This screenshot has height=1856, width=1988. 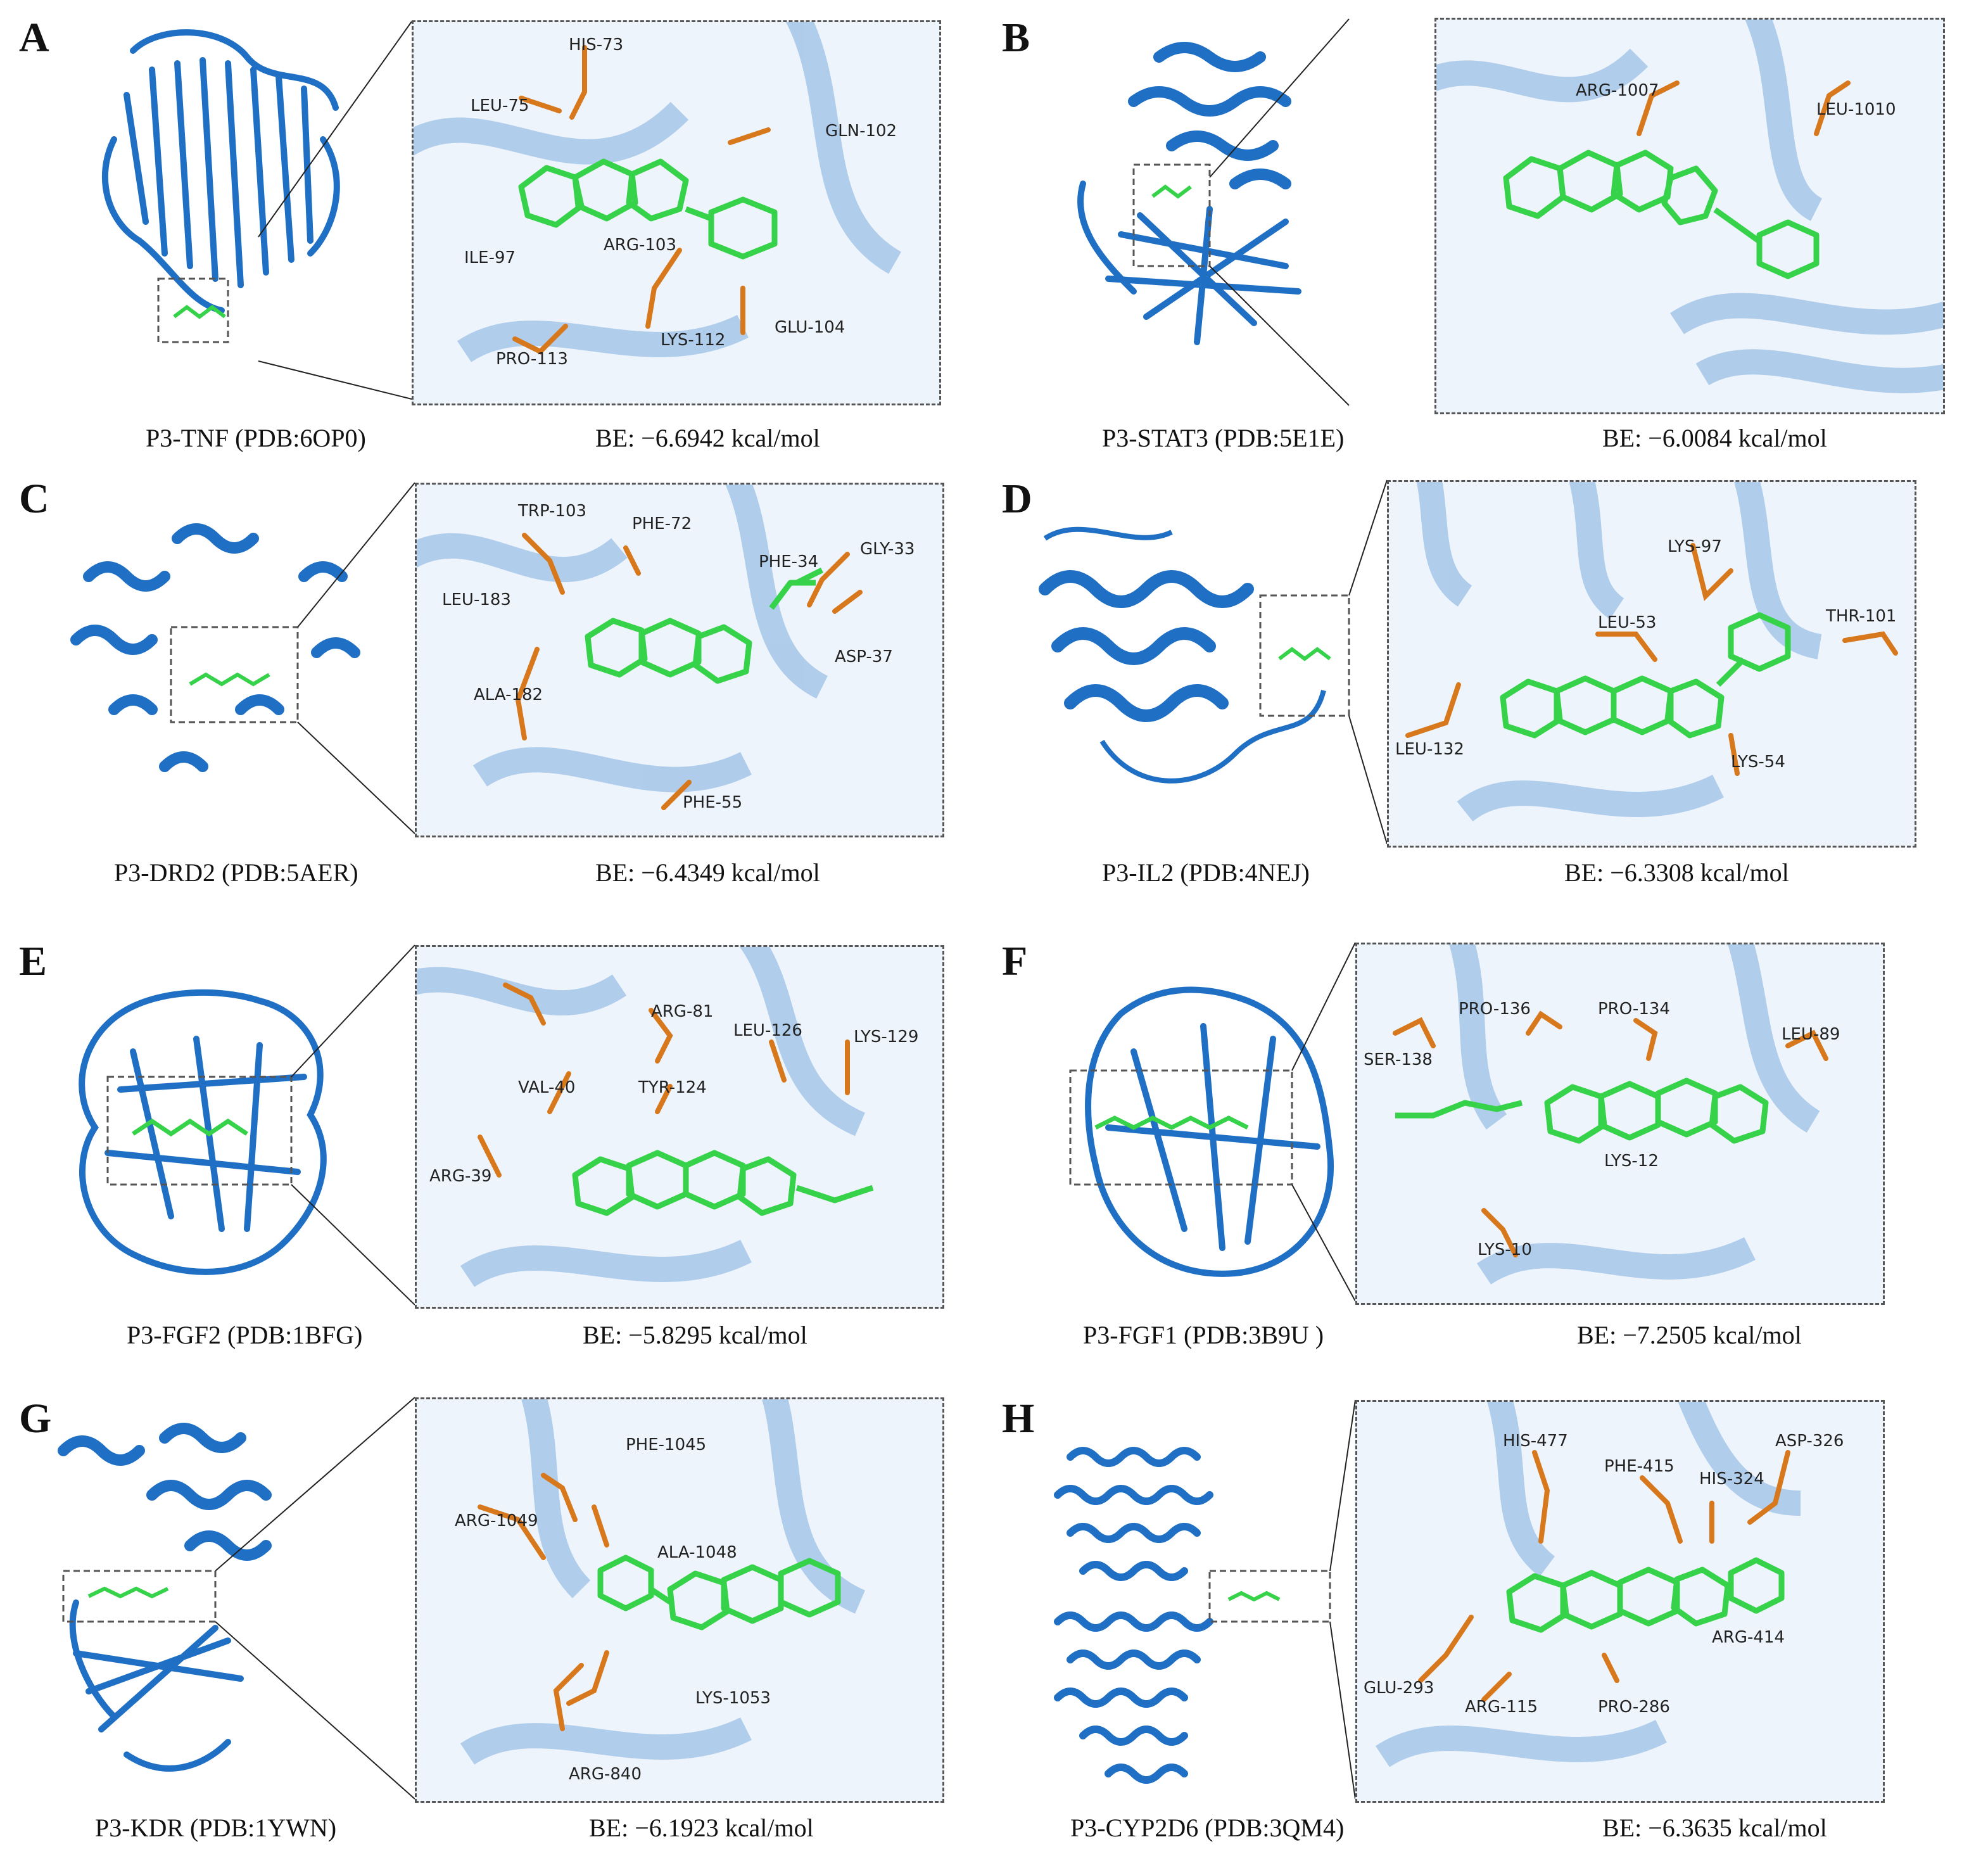 What do you see at coordinates (768, 1030) in the screenshot?
I see `residue-label: LEU-126` at bounding box center [768, 1030].